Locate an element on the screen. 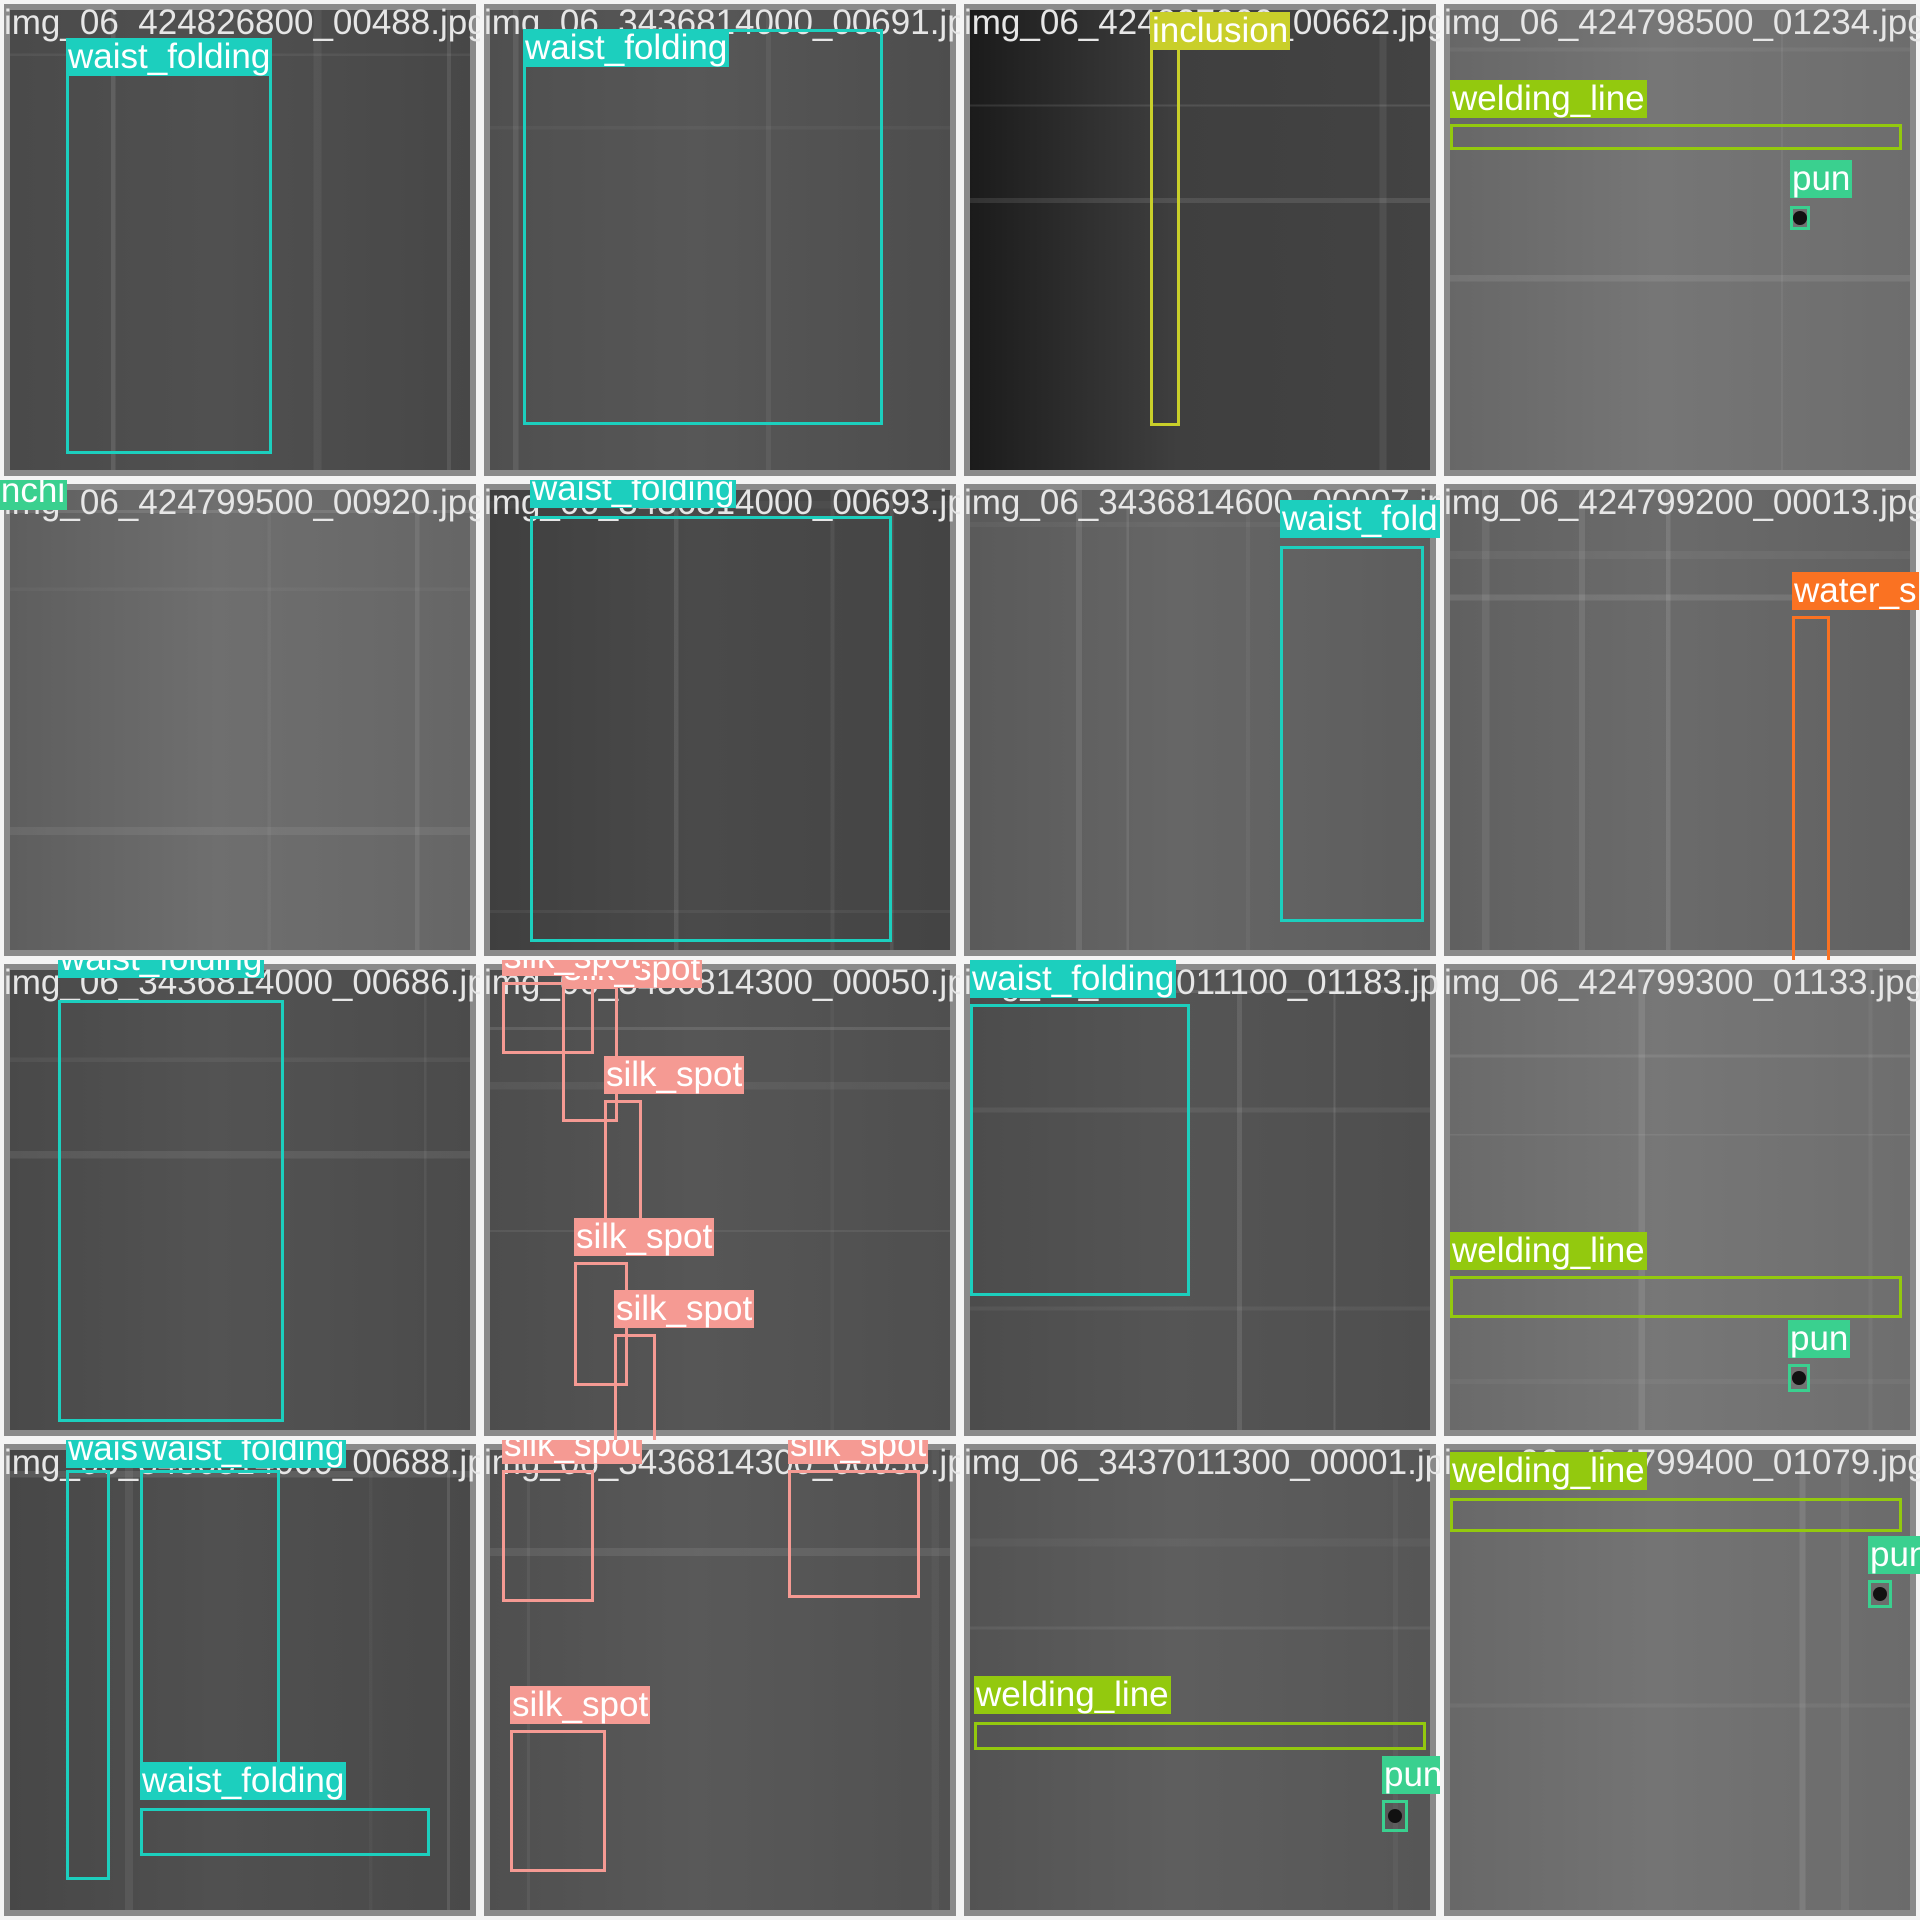  tile-filename: img_06_424826800_00488.jpg is located at coordinates (242, 22).